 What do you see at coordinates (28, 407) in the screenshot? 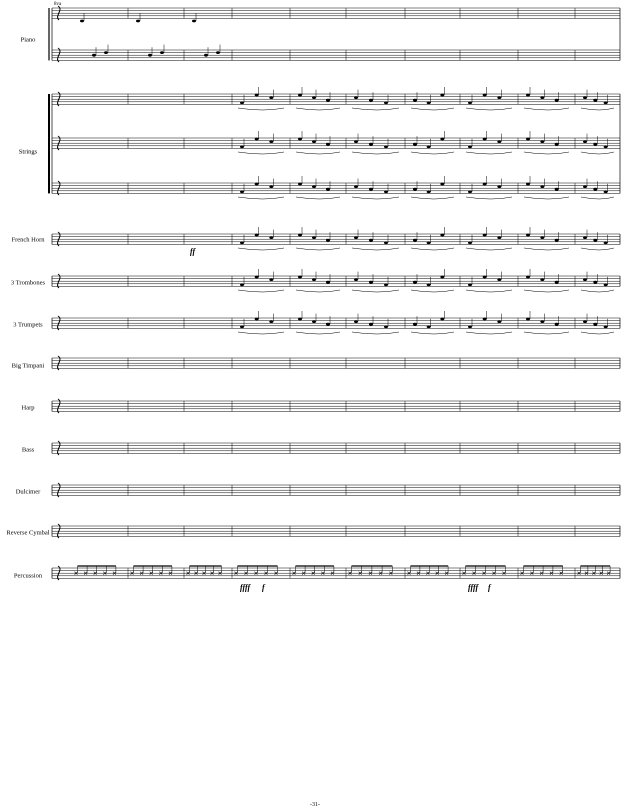
I see `instrument-label: Harp` at bounding box center [28, 407].